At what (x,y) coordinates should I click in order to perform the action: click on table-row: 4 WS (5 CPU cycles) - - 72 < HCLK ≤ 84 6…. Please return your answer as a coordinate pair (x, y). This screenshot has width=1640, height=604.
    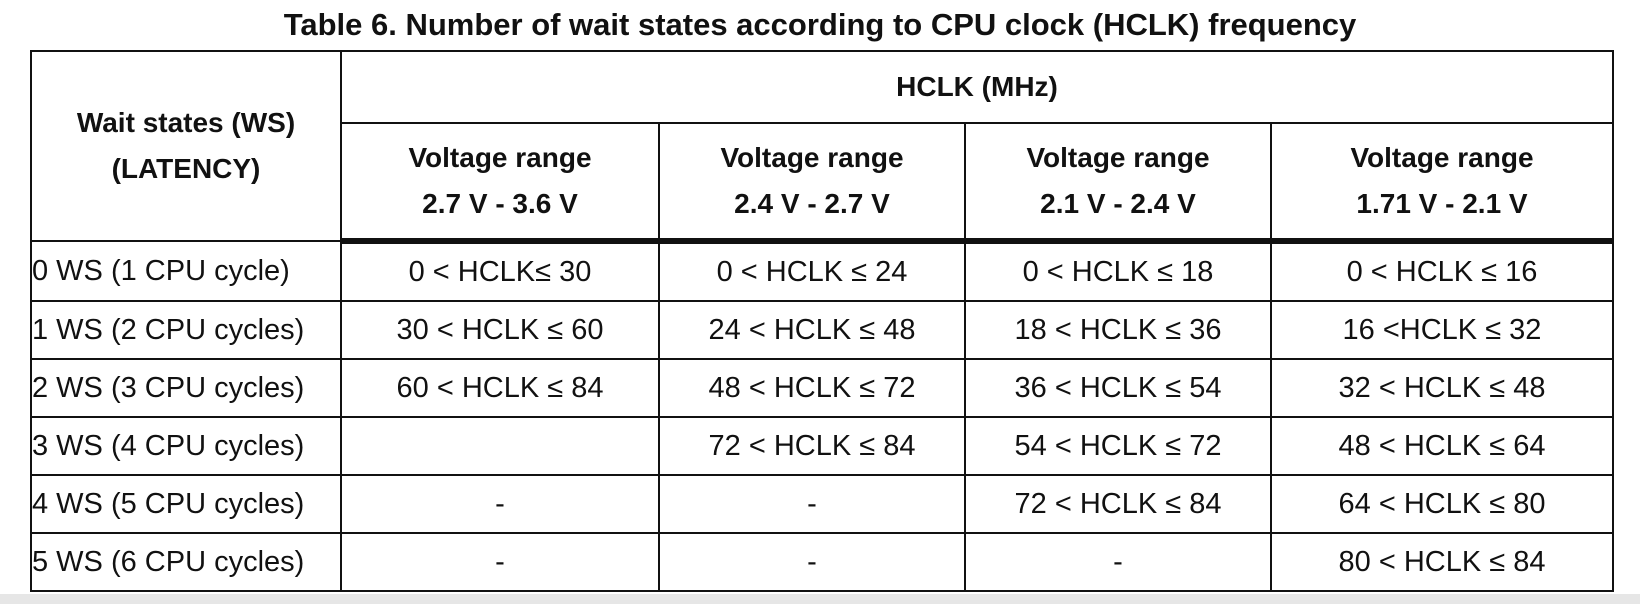
    Looking at the image, I should click on (822, 504).